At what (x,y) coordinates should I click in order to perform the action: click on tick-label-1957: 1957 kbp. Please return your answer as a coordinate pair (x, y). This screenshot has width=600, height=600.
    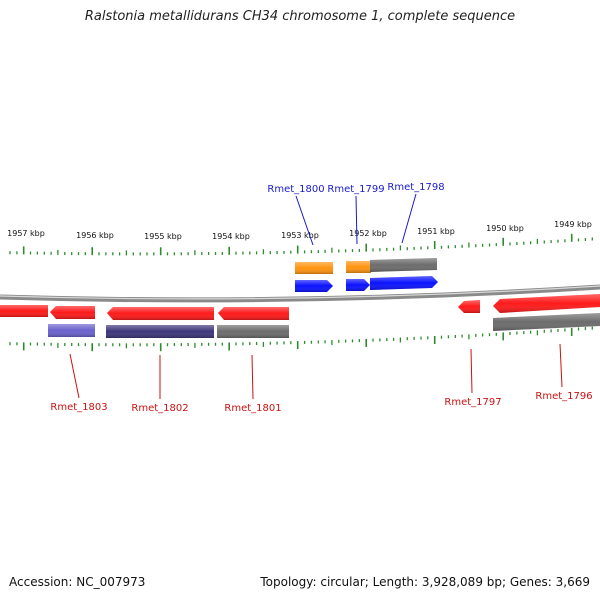
    Looking at the image, I should click on (26, 233).